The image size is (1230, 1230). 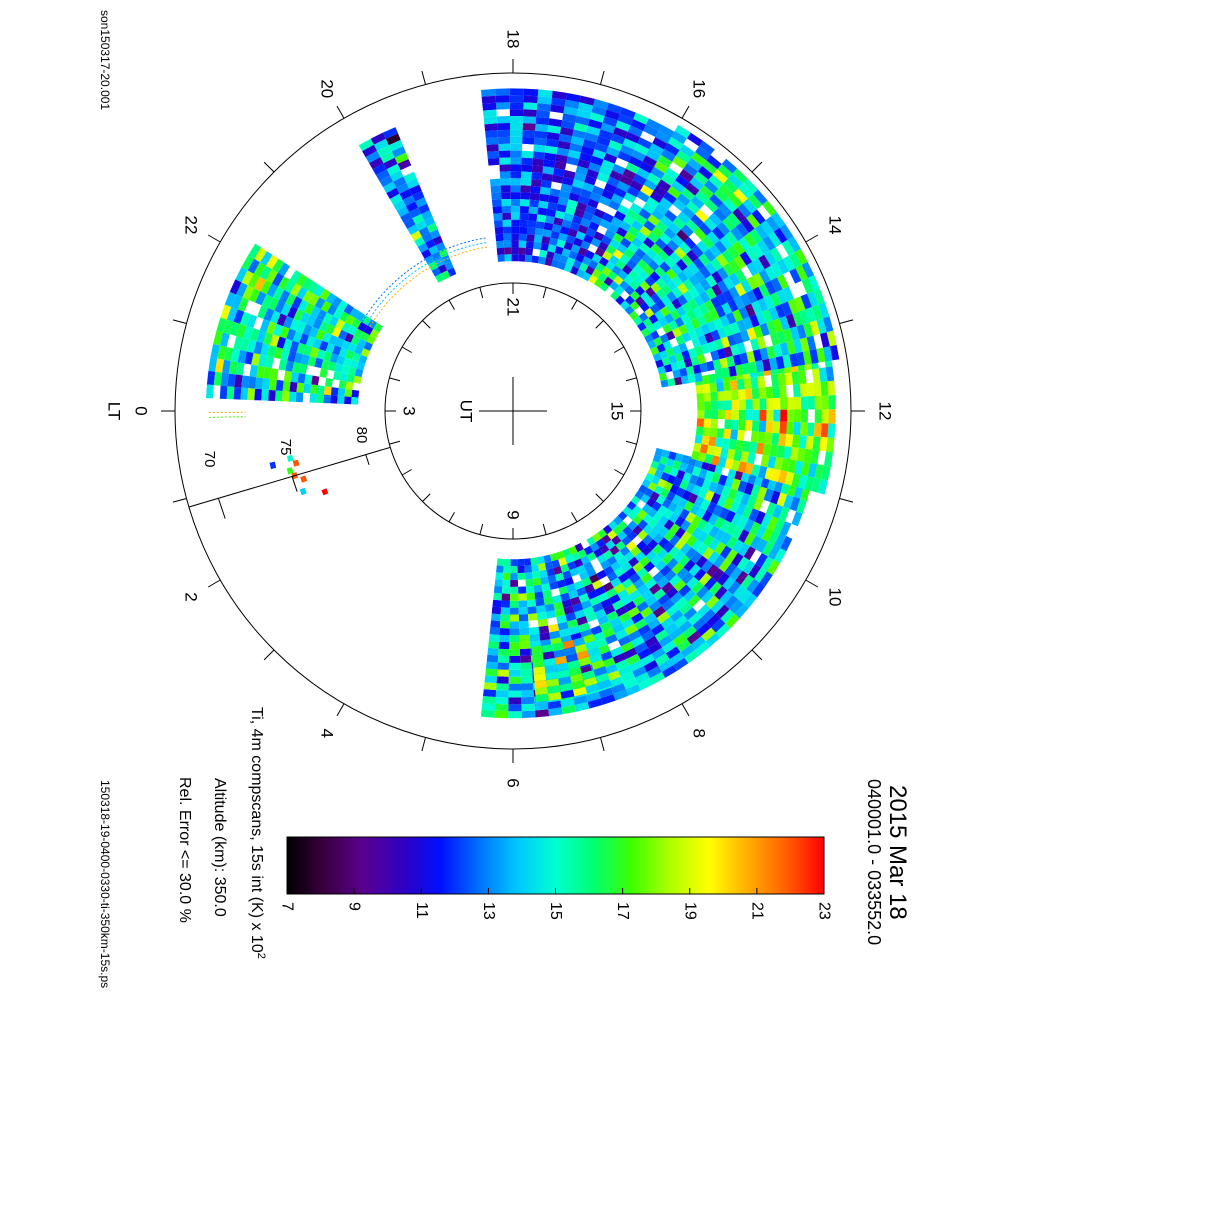 I want to click on colorbar-tick-label: 7, so click(x=287, y=906).